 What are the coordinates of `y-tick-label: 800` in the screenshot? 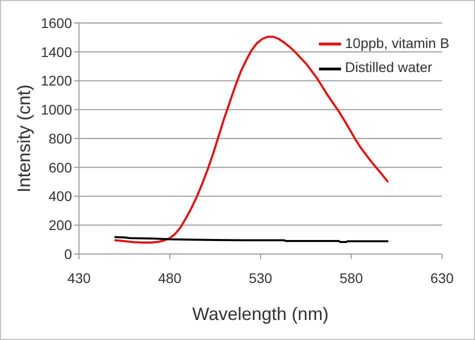 It's located at (60, 138).